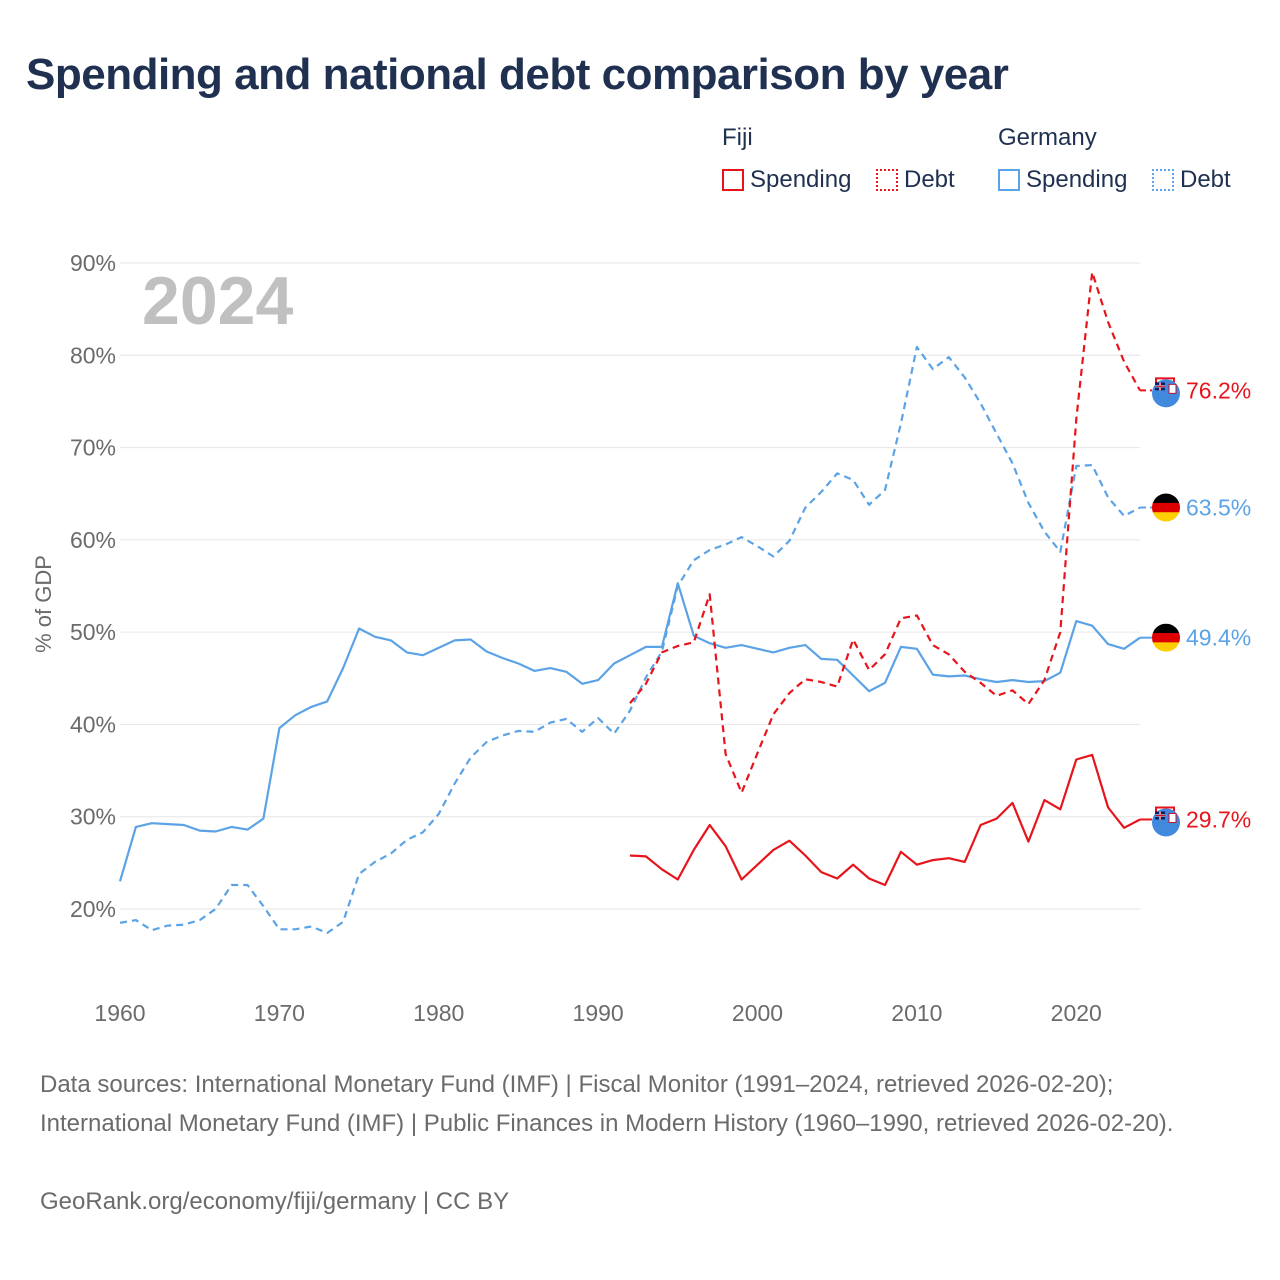  Describe the element at coordinates (275, 1201) in the screenshot. I see `footer-credit: GeoRank.org/economy/fiji/germany | CC BY` at that location.